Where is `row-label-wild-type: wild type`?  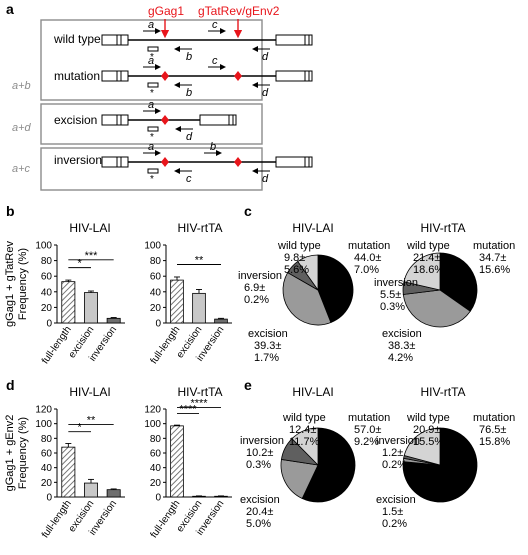
row-label-wild-type: wild type is located at coordinates (77, 39).